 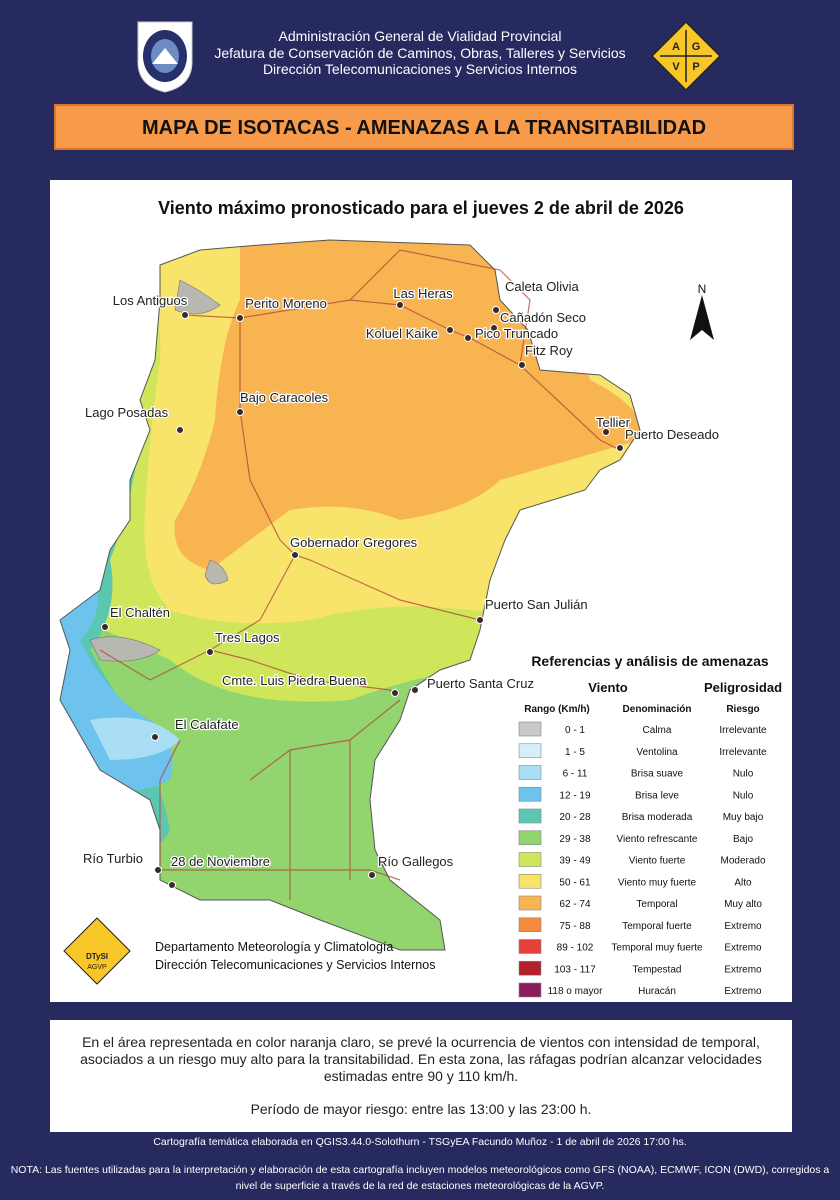 What do you see at coordinates (743, 904) in the screenshot?
I see `legend-risk: Muy alto` at bounding box center [743, 904].